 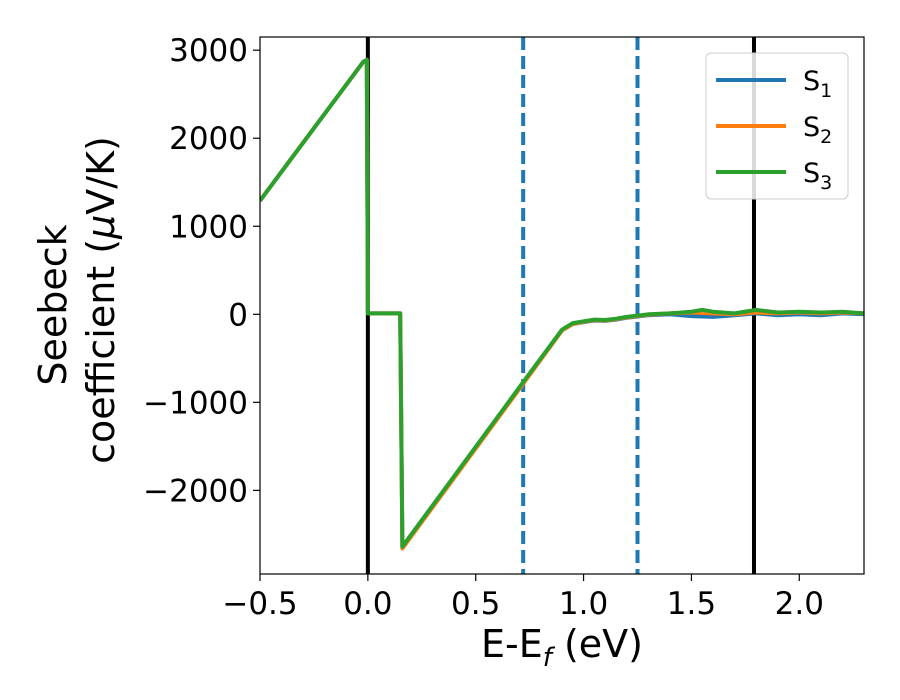 I want to click on legend-label-S1: S1, so click(x=817, y=84).